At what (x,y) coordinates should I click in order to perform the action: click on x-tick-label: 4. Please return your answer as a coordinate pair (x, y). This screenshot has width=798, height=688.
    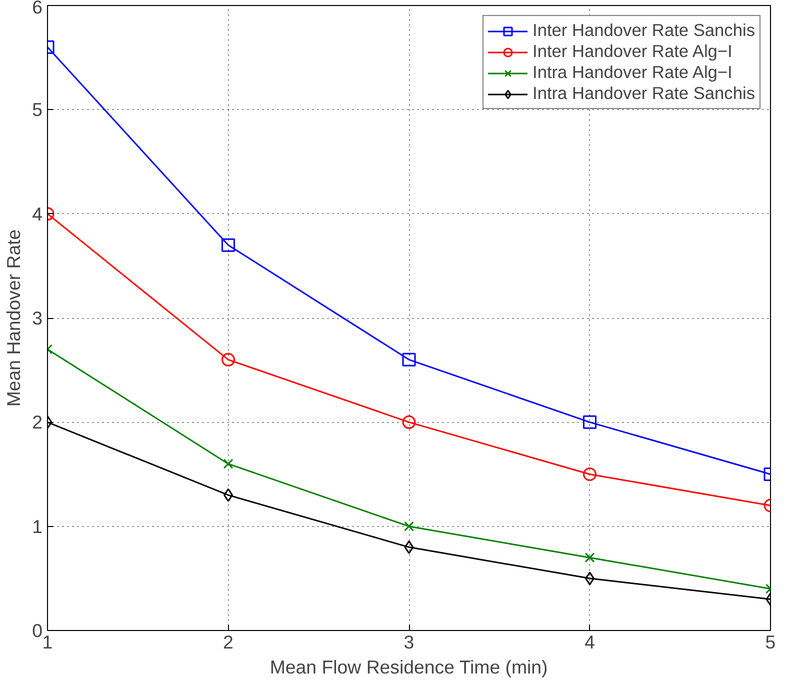
    Looking at the image, I should click on (589, 642).